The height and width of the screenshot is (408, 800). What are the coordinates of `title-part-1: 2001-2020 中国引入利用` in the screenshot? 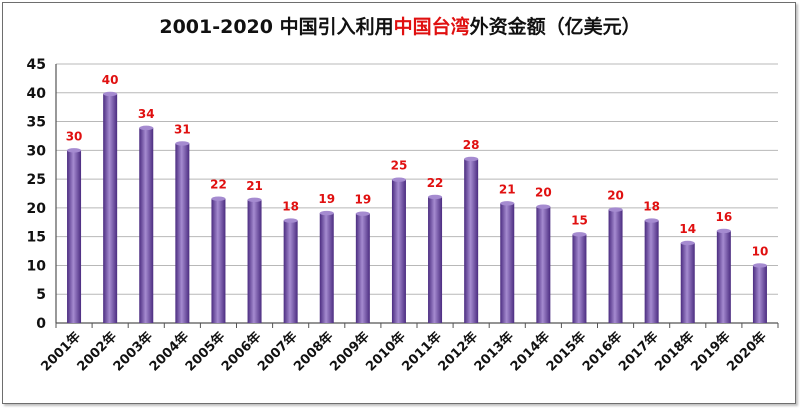 It's located at (276, 27).